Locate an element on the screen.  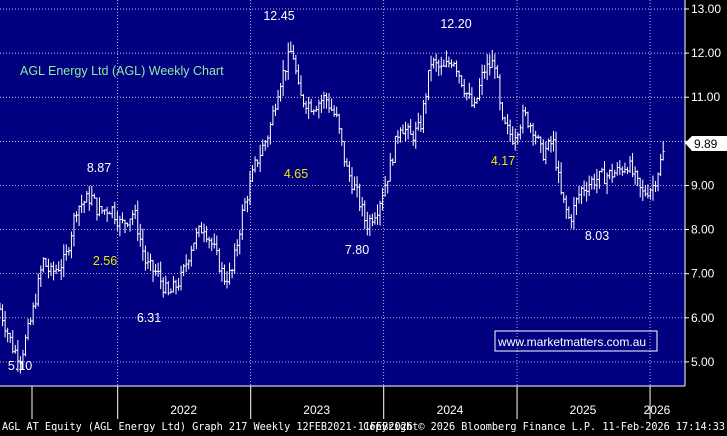
x-tick-label: 2024 is located at coordinates (450, 410).